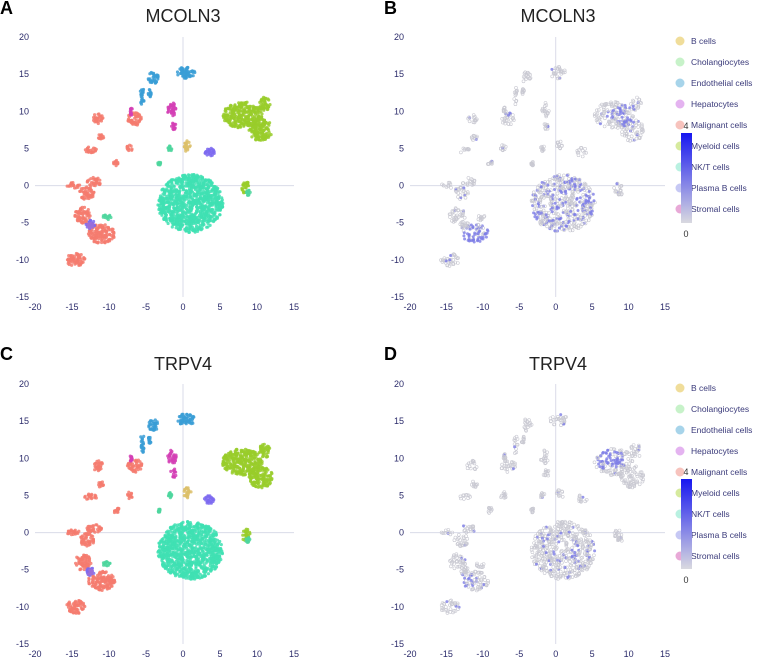 This screenshot has height=657, width=779. I want to click on x-tick-label: 10, so click(629, 307).